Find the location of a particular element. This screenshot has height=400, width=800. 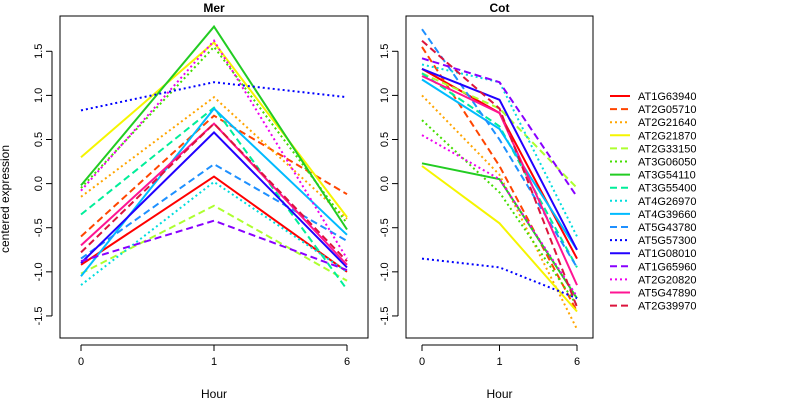

series-line-at2g33150 is located at coordinates (499, 130).